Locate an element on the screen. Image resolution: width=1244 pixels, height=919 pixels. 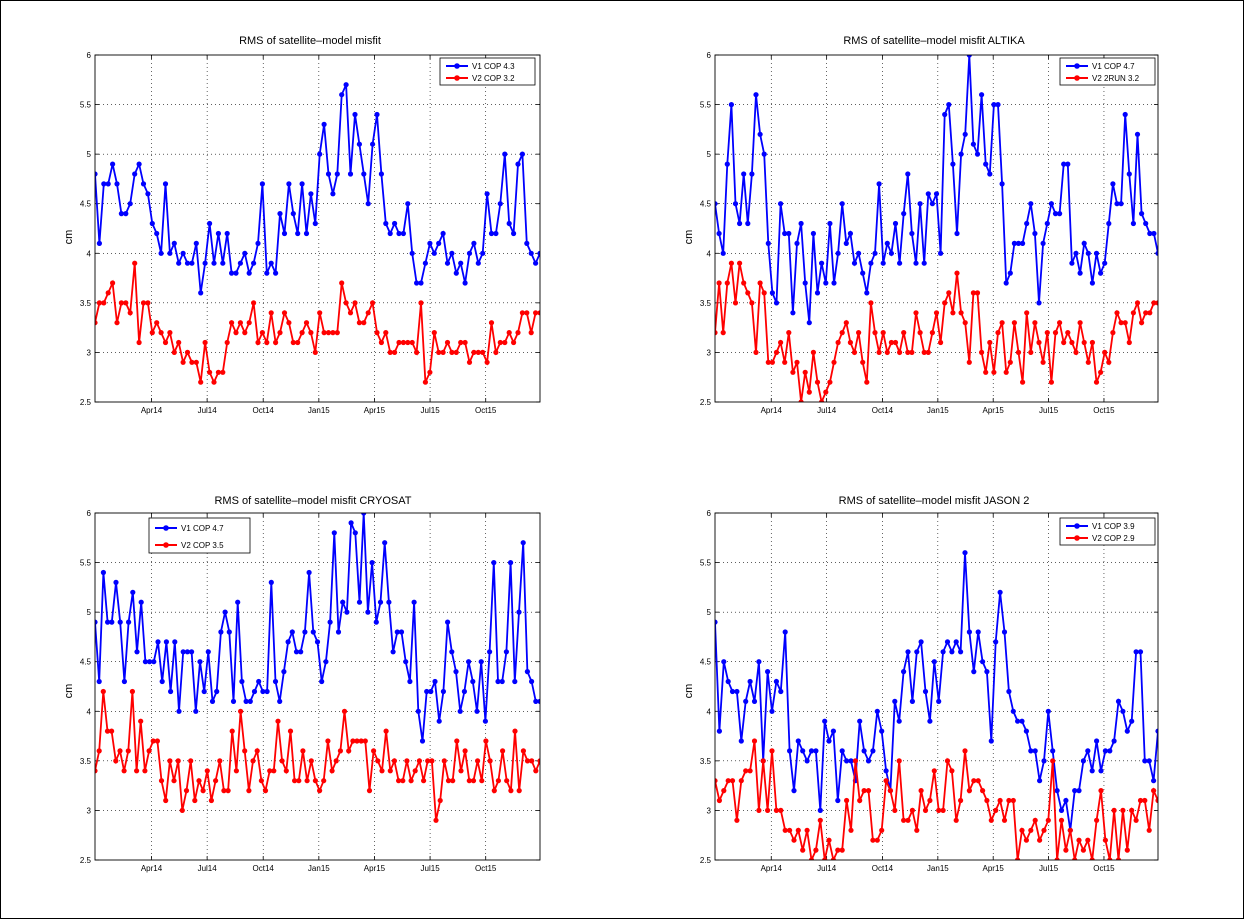
y-axis-label: cm is located at coordinates (69, 237).